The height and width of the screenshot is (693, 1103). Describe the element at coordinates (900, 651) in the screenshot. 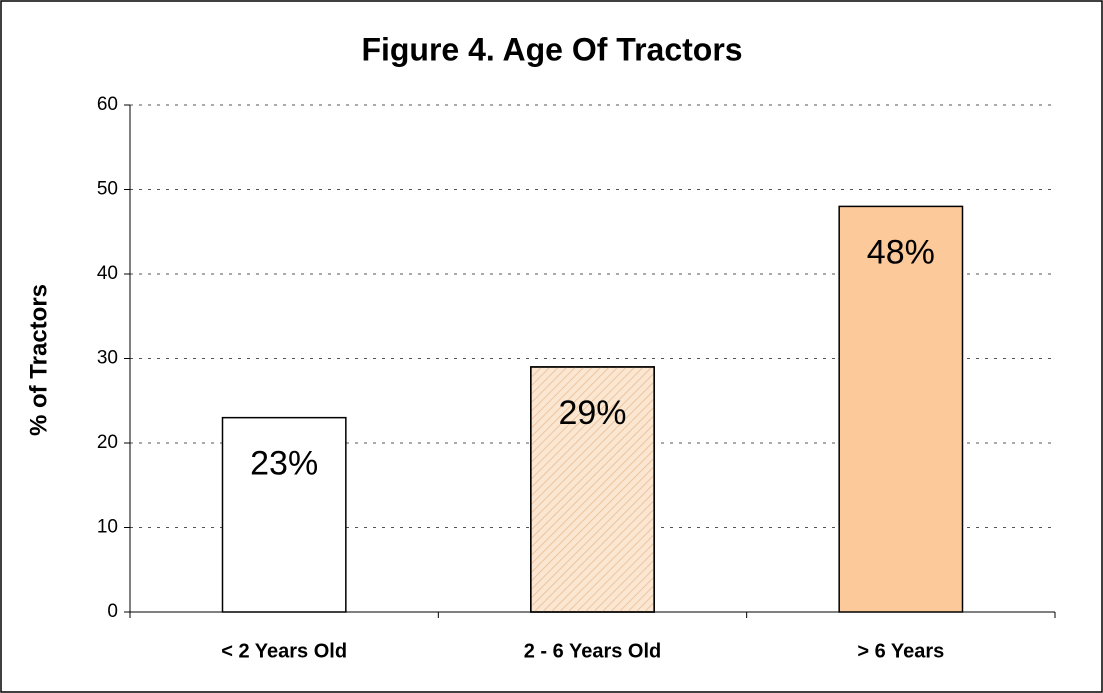

I see `x-tick-label: > 6 Years` at that location.